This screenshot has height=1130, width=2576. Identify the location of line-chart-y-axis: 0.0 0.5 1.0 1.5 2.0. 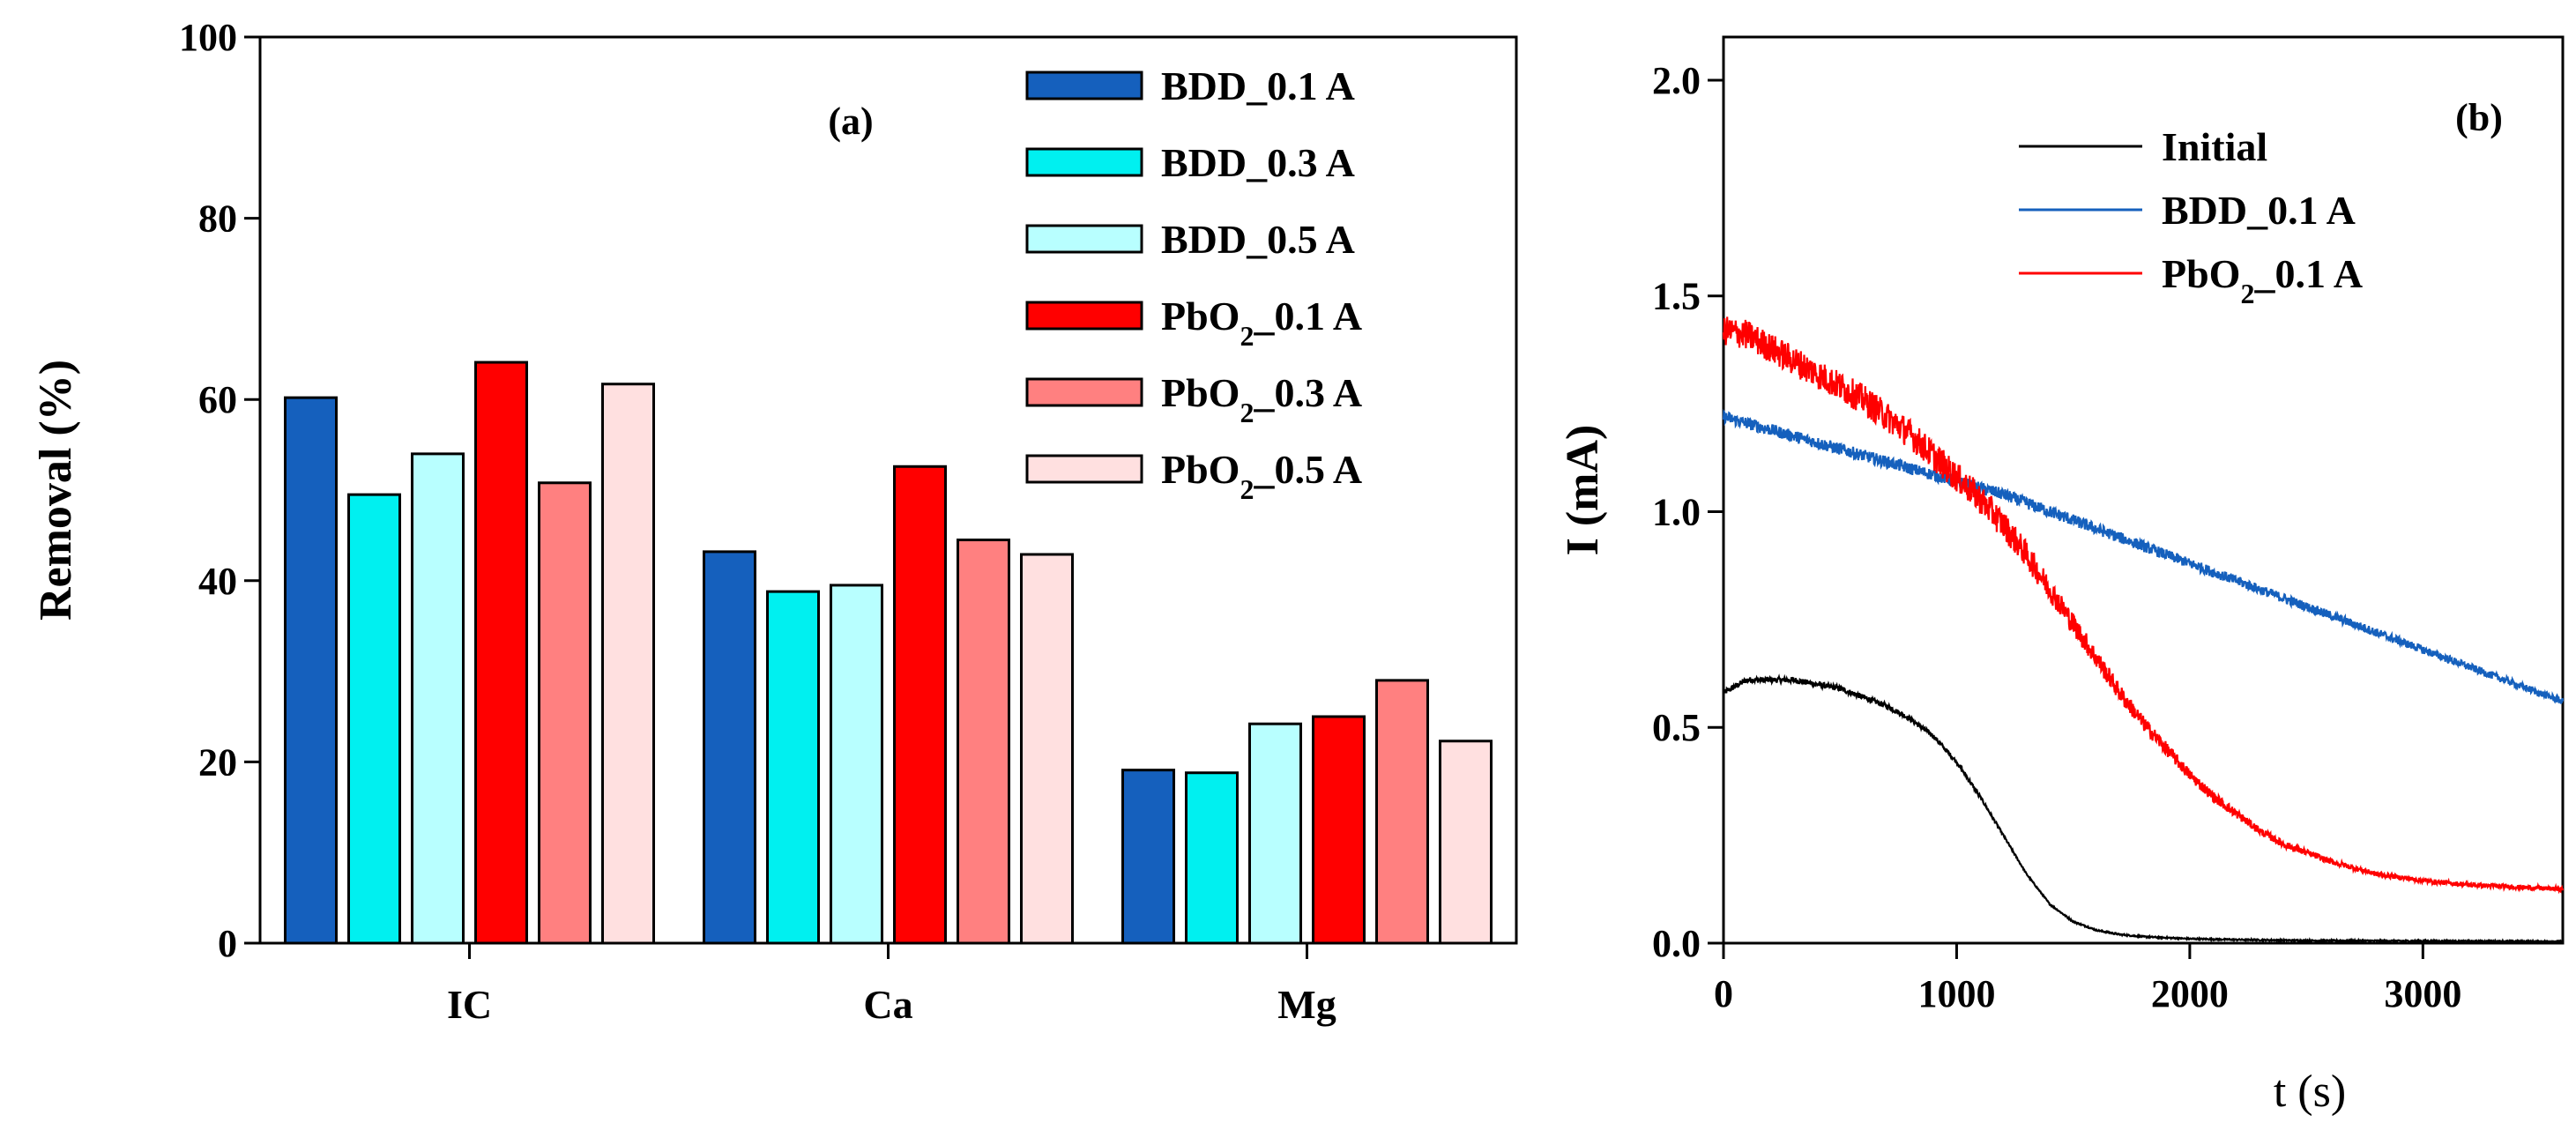
(1688, 512).